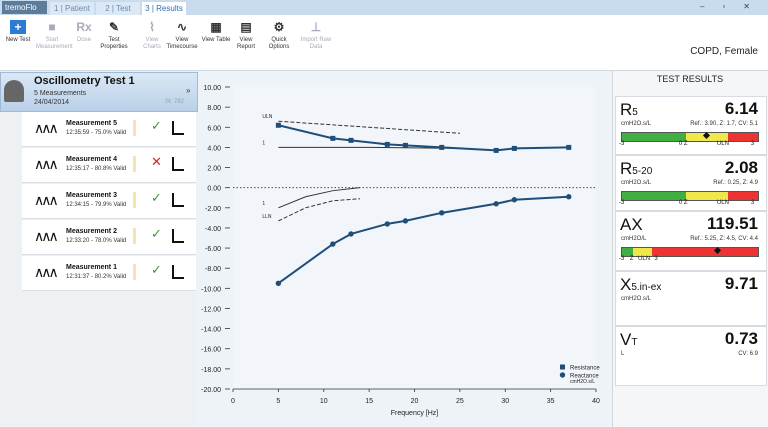 The image size is (768, 427). What do you see at coordinates (636, 168) in the screenshot?
I see `result-symbol: R5-20` at bounding box center [636, 168].